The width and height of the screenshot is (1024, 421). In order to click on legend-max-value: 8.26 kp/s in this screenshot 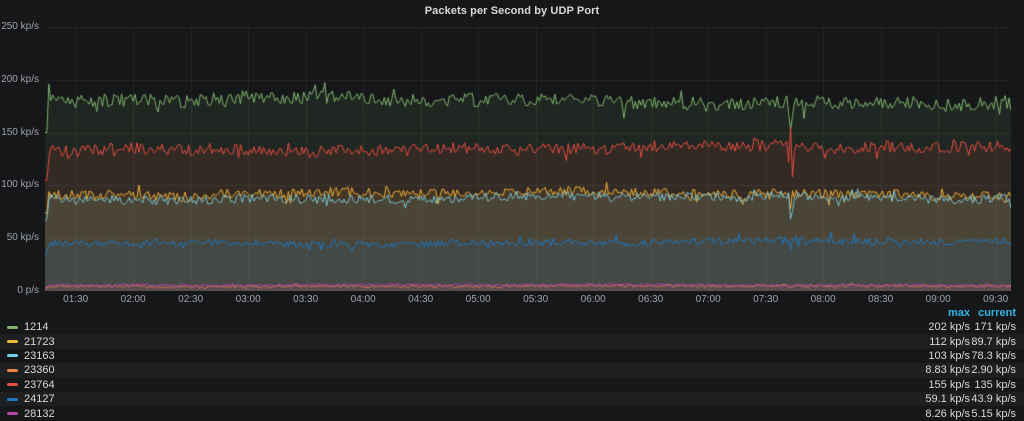, I will do `click(947, 413)`.